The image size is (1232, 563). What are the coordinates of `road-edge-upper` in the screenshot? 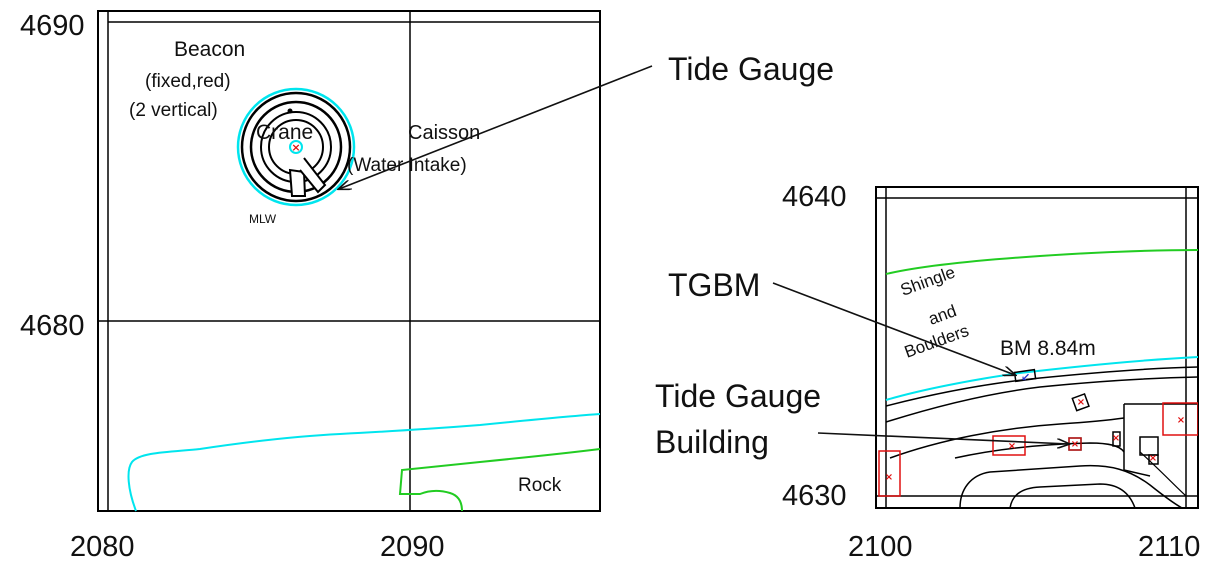 It's located at (1007, 438).